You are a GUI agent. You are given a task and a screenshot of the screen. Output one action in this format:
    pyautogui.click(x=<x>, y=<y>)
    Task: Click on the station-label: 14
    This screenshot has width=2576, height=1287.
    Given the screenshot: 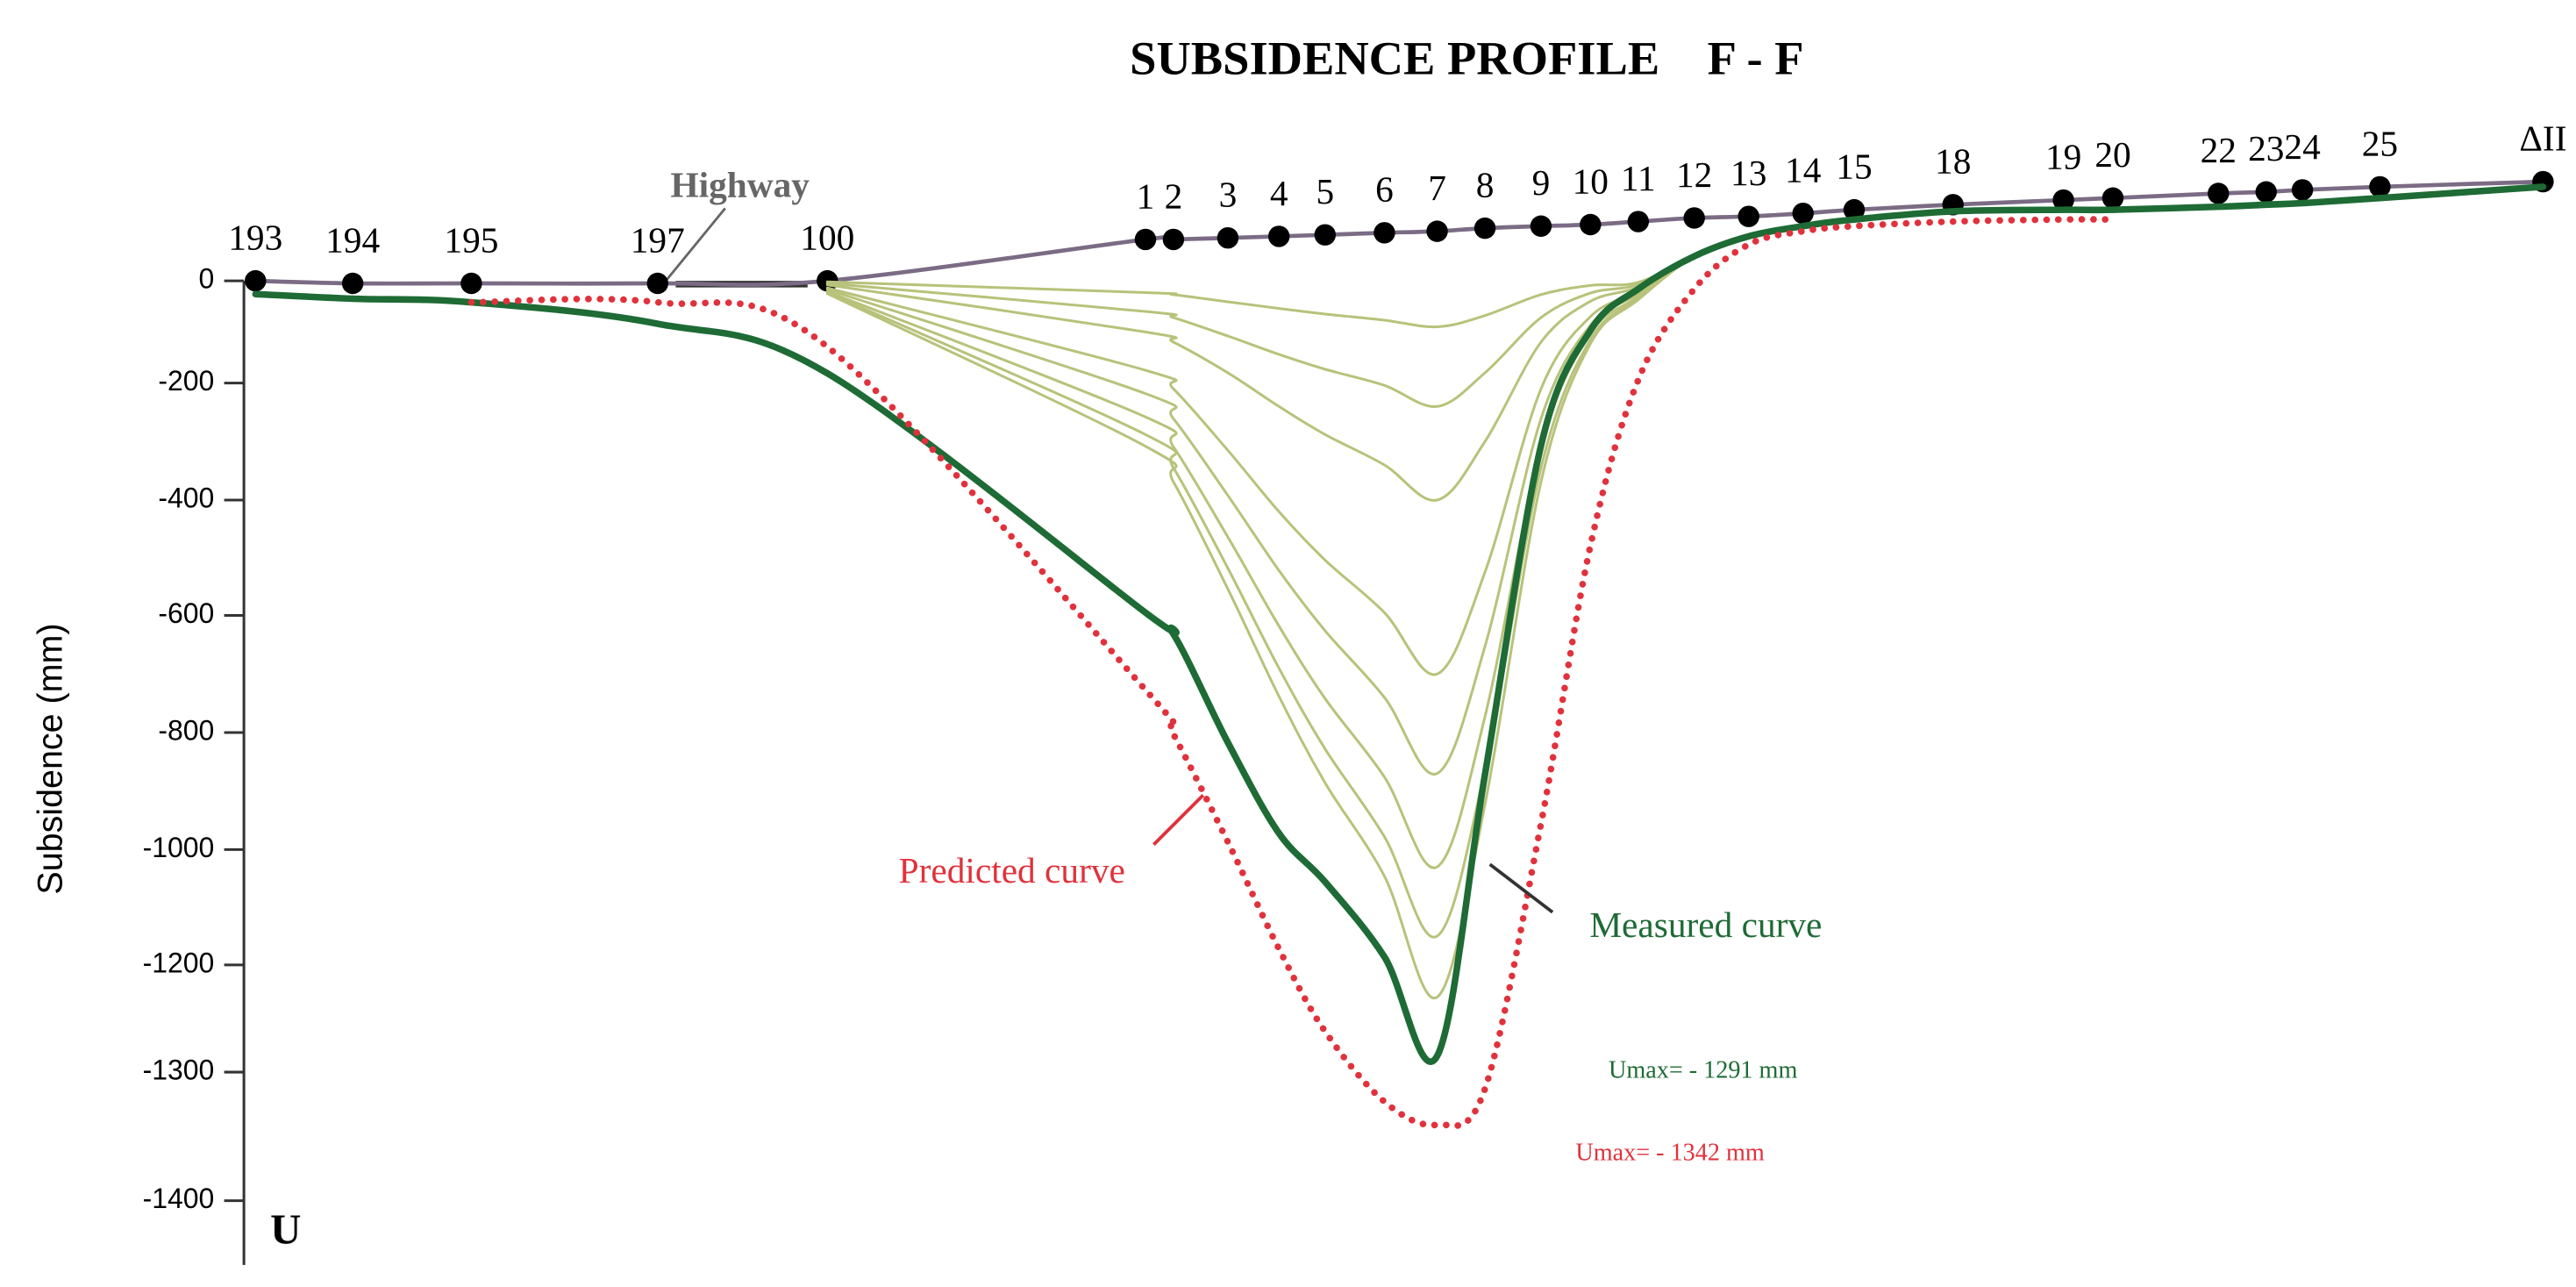 What is the action you would take?
    pyautogui.click(x=1804, y=170)
    